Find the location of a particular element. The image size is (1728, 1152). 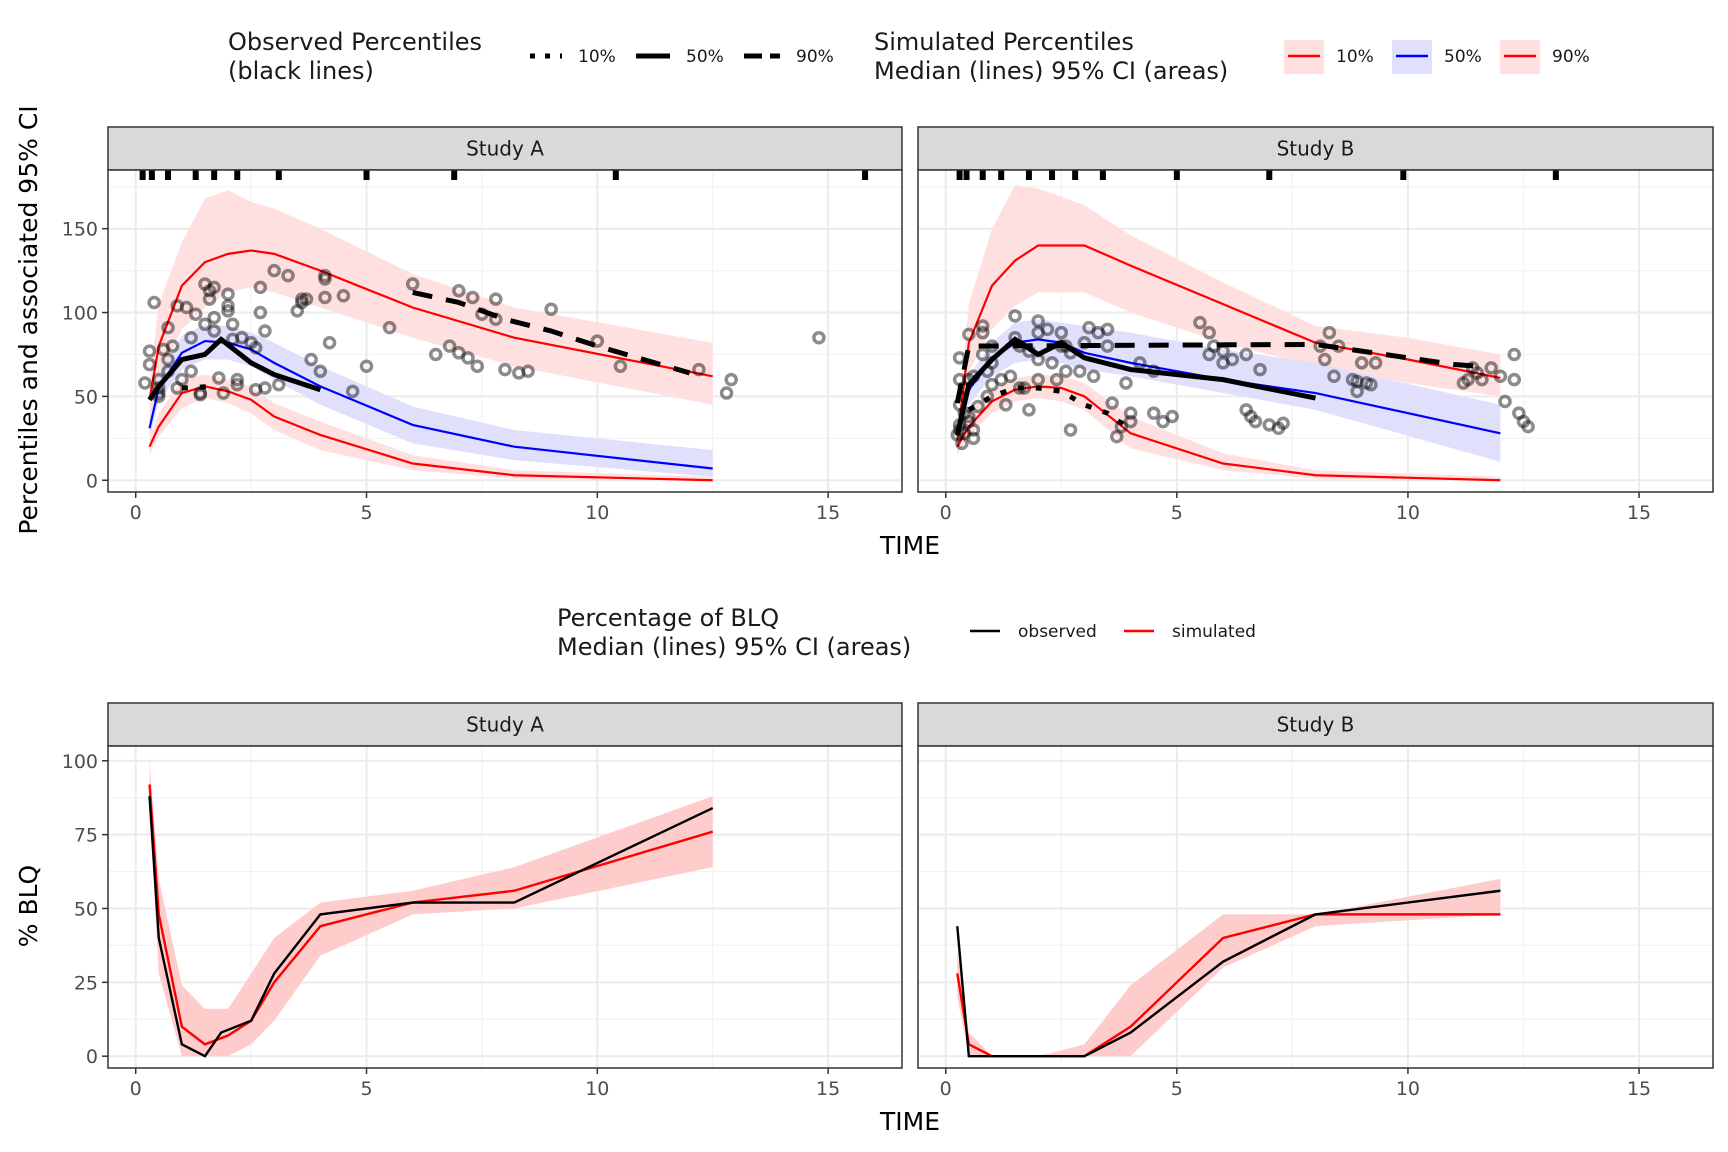

y-tick-label: 25 is located at coordinates (86, 983).